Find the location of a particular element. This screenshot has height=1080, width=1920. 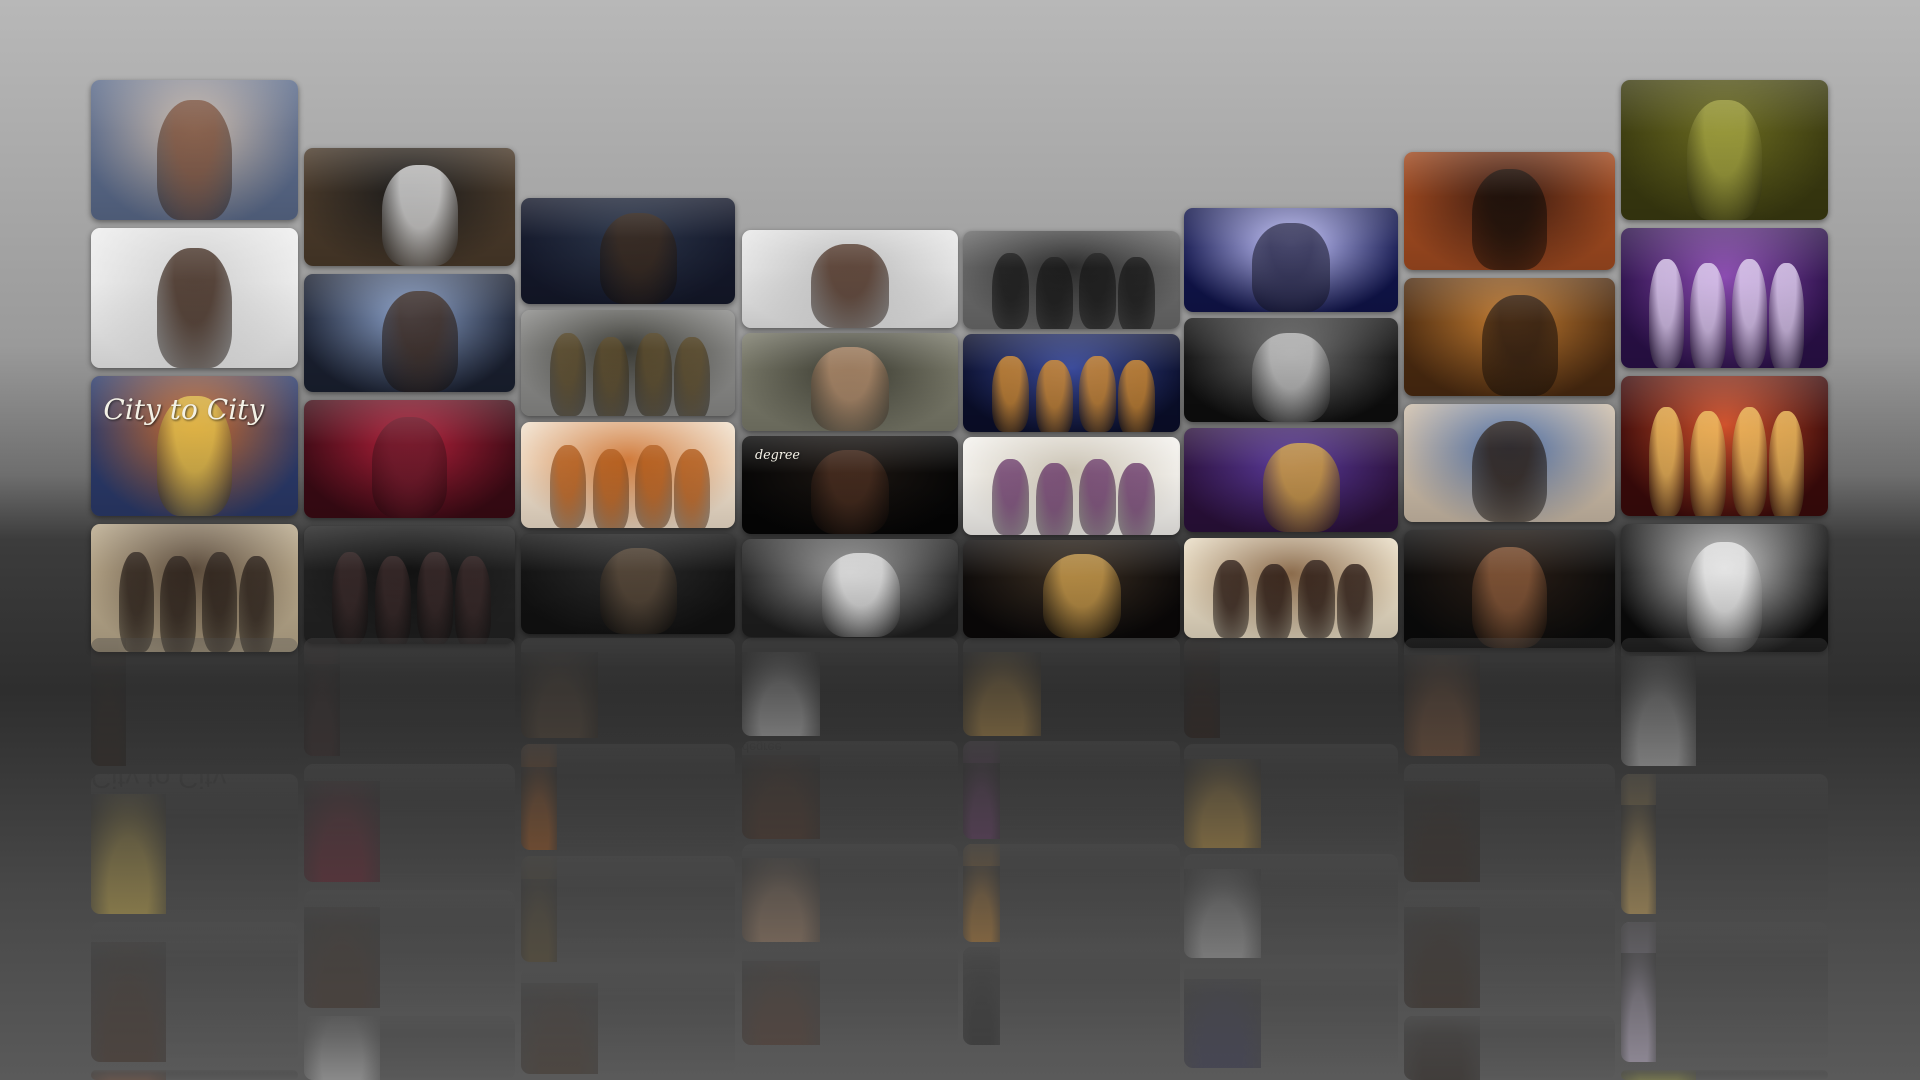

tile-reflection: degree is located at coordinates (850, 790).